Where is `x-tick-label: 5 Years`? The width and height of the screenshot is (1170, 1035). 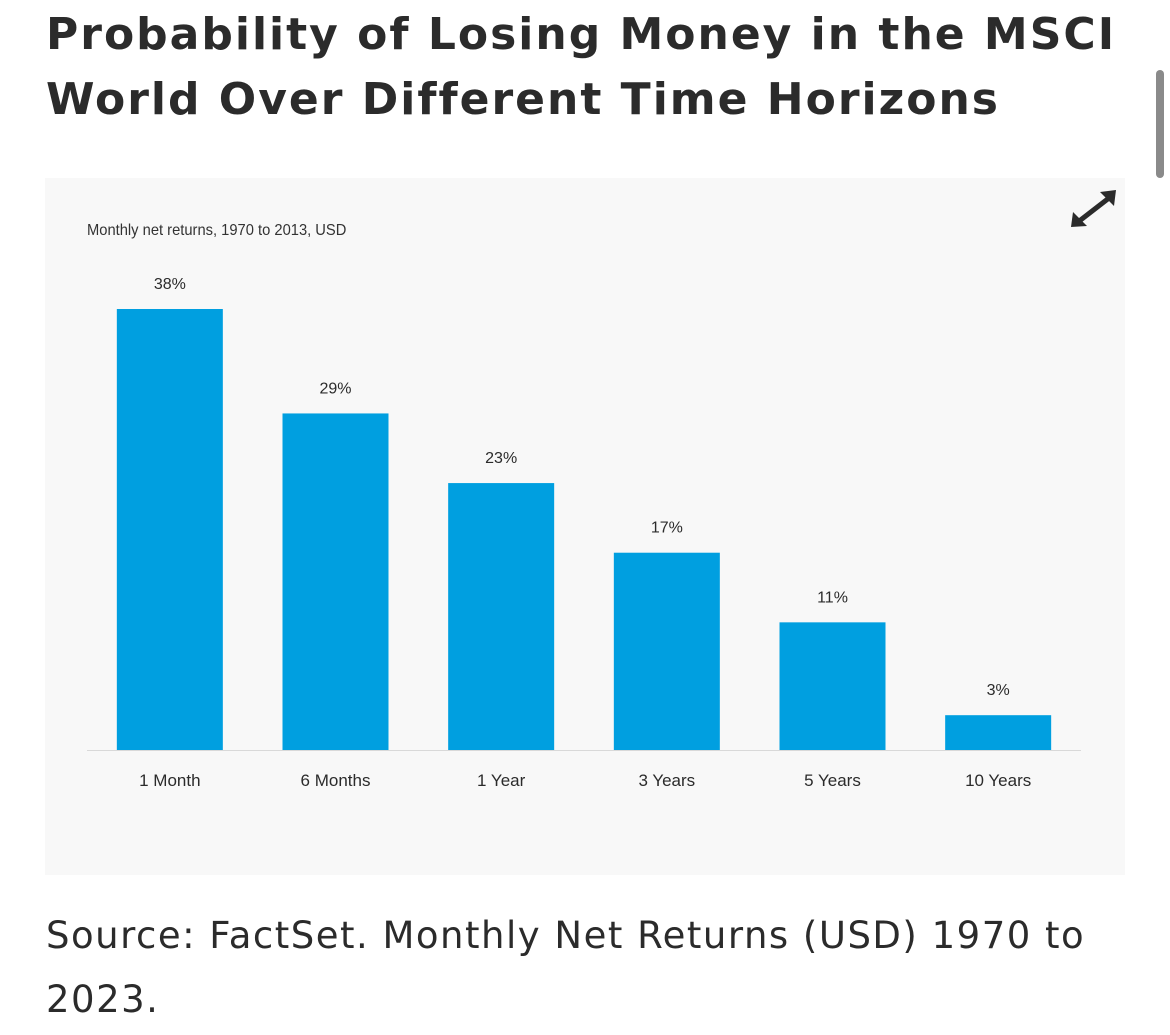 x-tick-label: 5 Years is located at coordinates (832, 780).